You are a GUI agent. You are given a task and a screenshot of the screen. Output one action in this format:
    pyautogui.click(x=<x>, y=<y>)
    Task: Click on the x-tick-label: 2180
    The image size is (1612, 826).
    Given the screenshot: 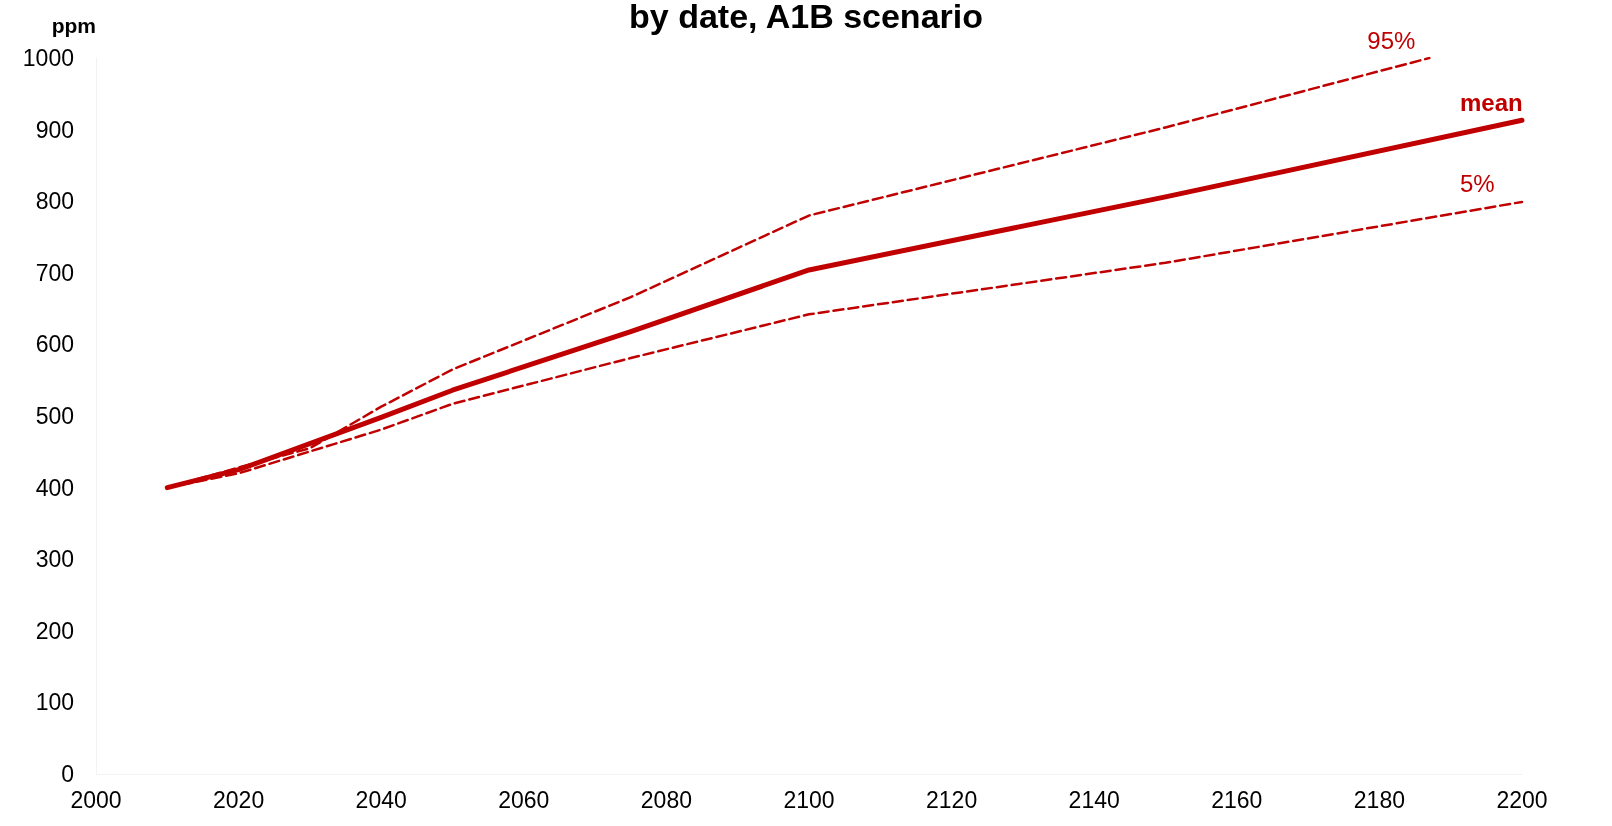 What is the action you would take?
    pyautogui.click(x=1379, y=799)
    